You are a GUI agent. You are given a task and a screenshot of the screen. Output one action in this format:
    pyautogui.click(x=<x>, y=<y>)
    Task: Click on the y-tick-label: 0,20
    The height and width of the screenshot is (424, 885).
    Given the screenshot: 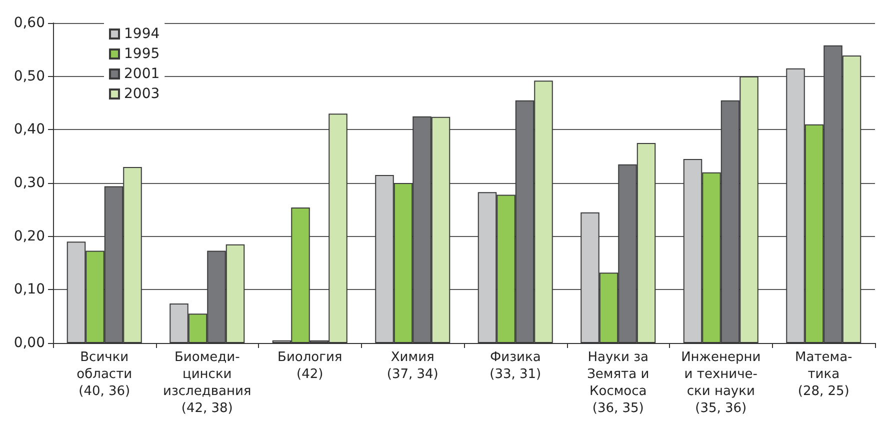 What is the action you would take?
    pyautogui.click(x=29, y=236)
    